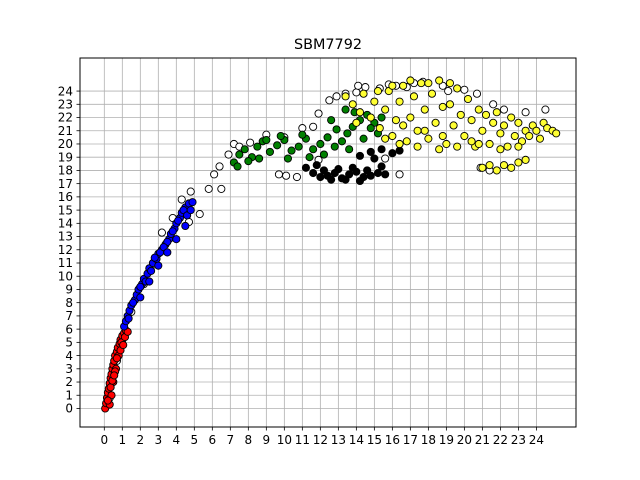 This screenshot has width=640, height=480. I want to click on y-tick-label: 3, so click(69, 369).